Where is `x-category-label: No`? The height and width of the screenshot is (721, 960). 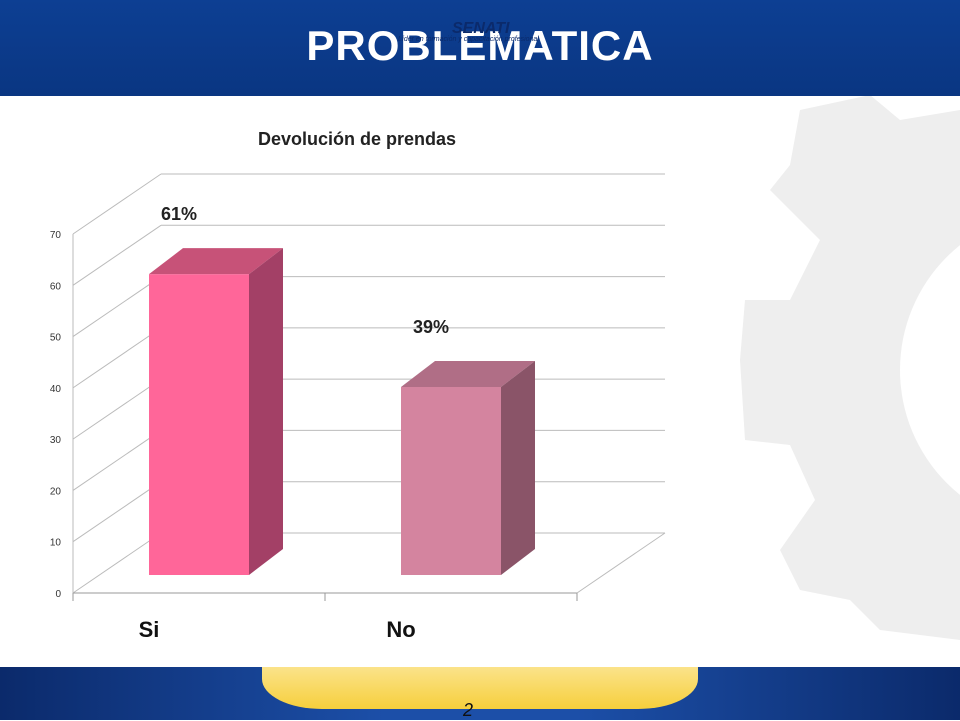
x-category-label: No is located at coordinates (400, 629).